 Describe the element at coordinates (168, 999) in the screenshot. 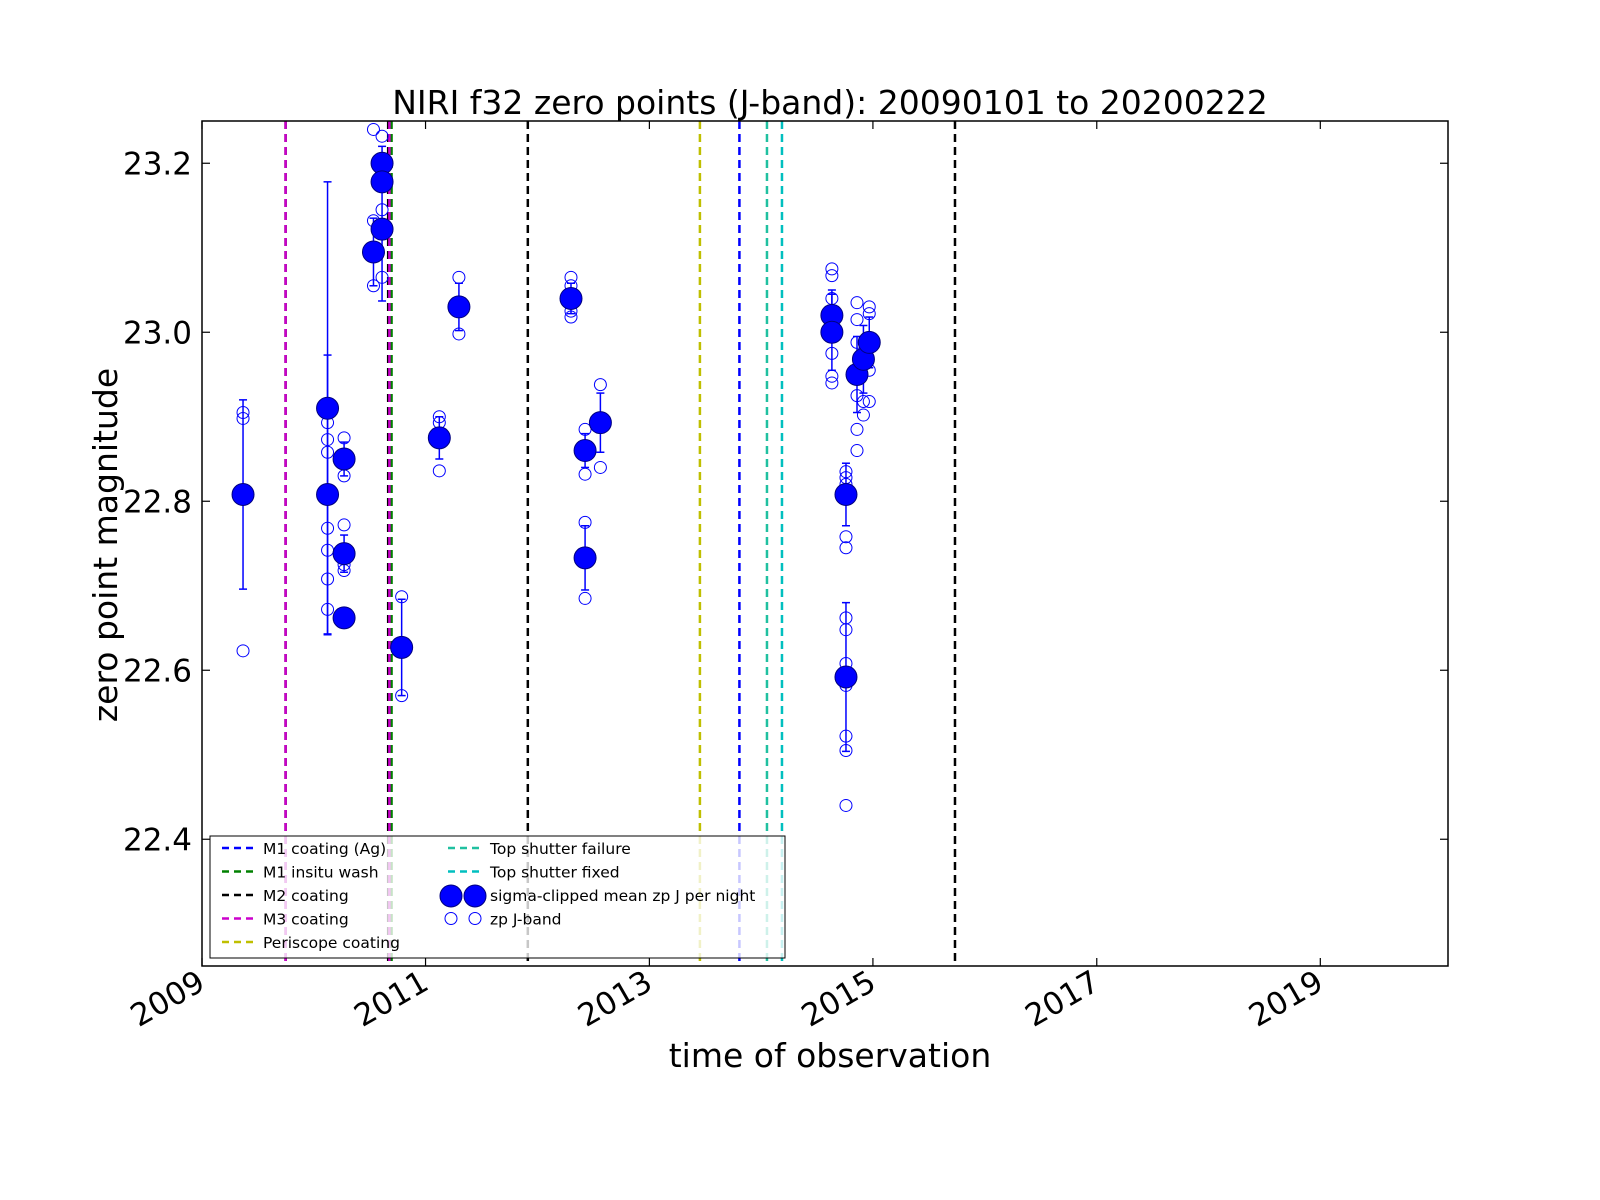

I see `x-tick-label-0: 2009` at that location.